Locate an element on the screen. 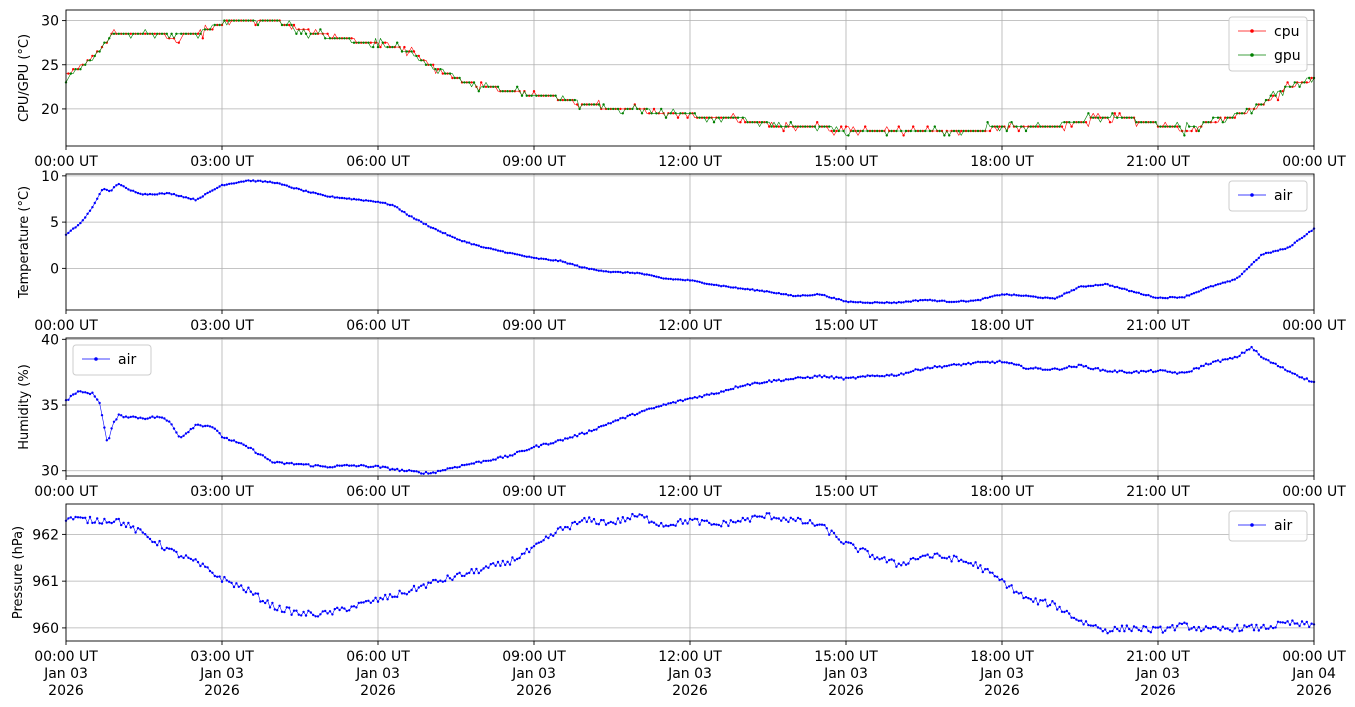  x-tick-label: 12:00 UT is located at coordinates (690, 492).